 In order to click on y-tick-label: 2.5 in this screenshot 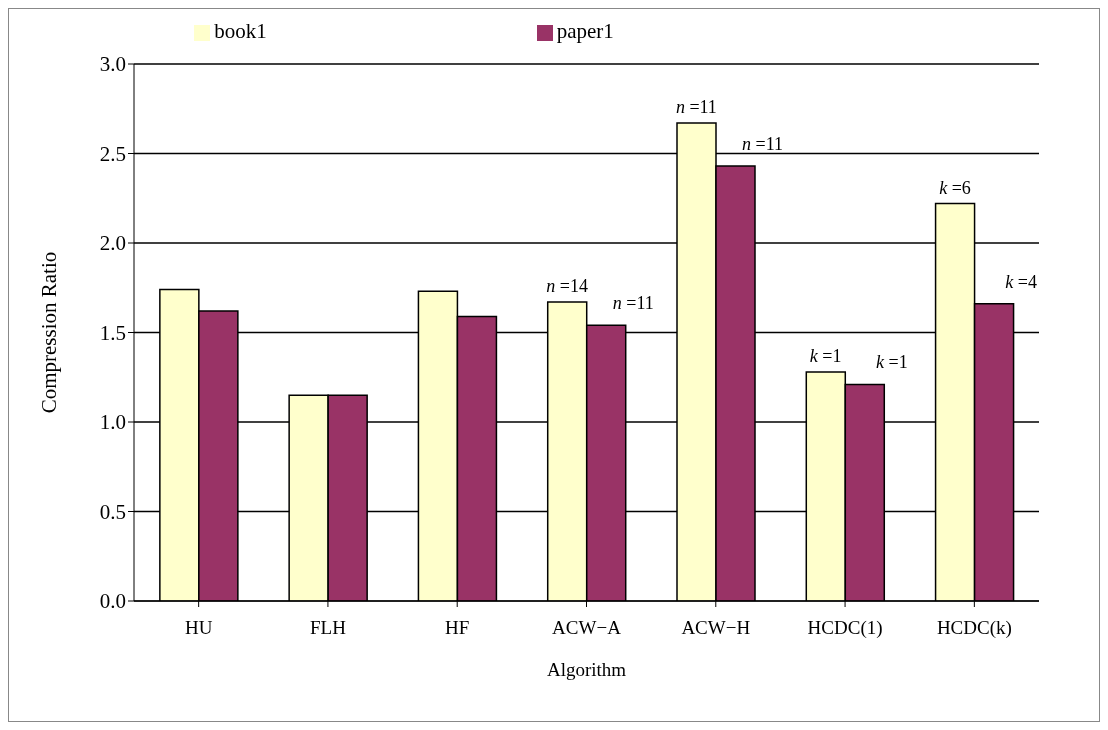, I will do `click(112, 153)`.